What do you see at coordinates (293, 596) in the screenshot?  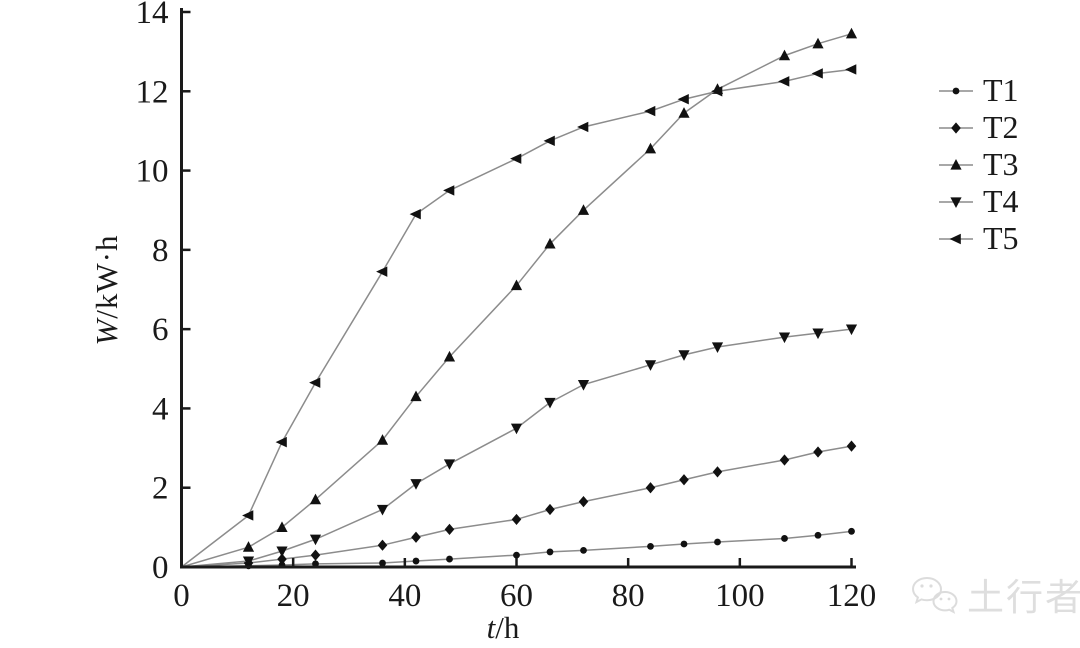 I see `x-tick-label: 20` at bounding box center [293, 596].